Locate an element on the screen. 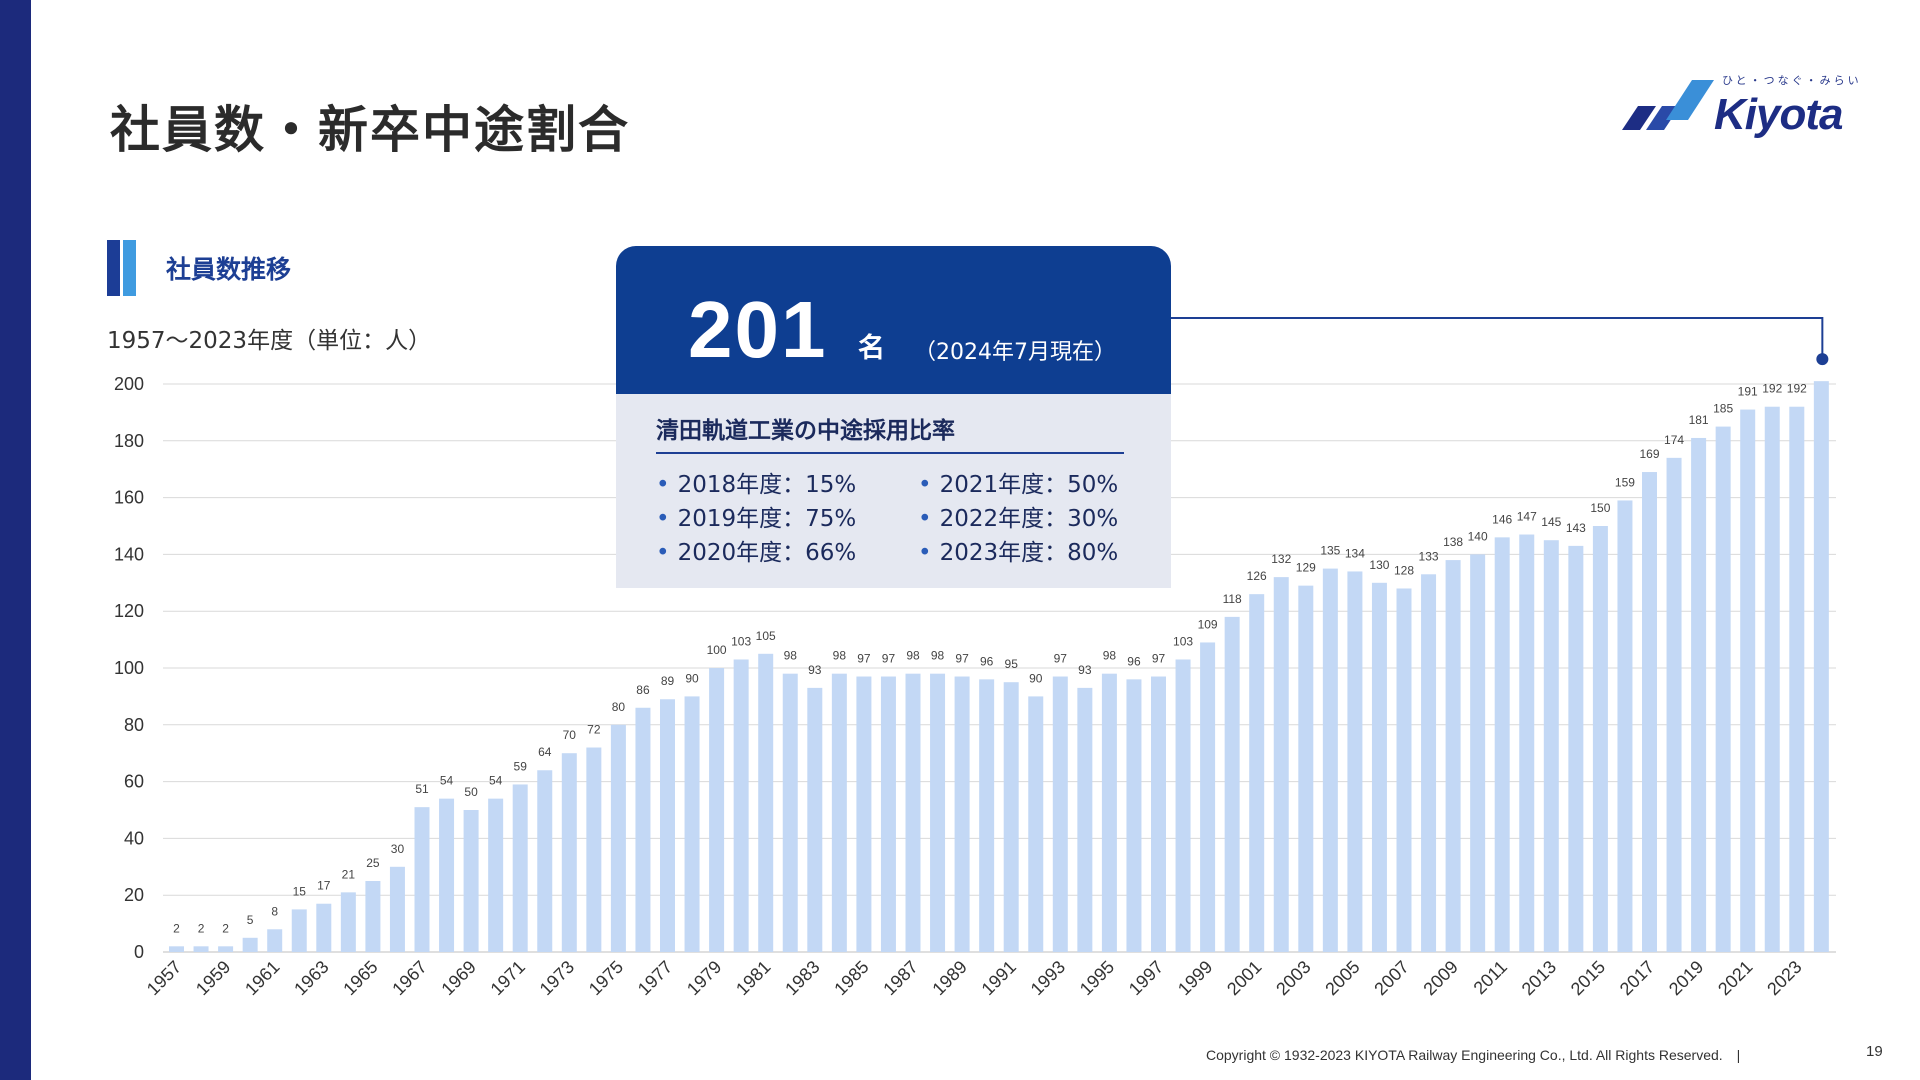 Image resolution: width=1920 pixels, height=1080 pixels. y-tick-label: 180 is located at coordinates (129, 441).